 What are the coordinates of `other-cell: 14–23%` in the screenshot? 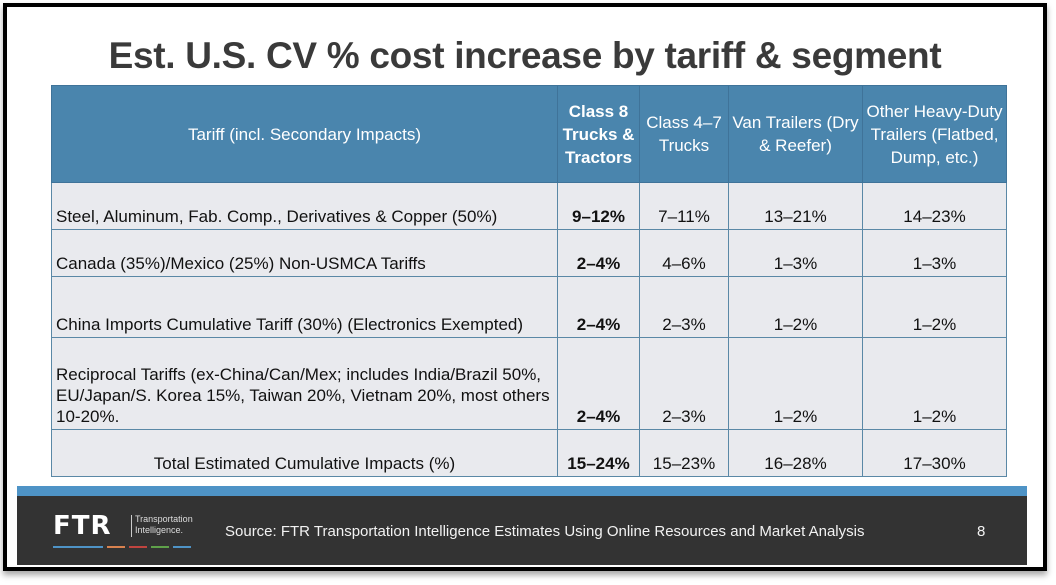 It's located at (934, 206).